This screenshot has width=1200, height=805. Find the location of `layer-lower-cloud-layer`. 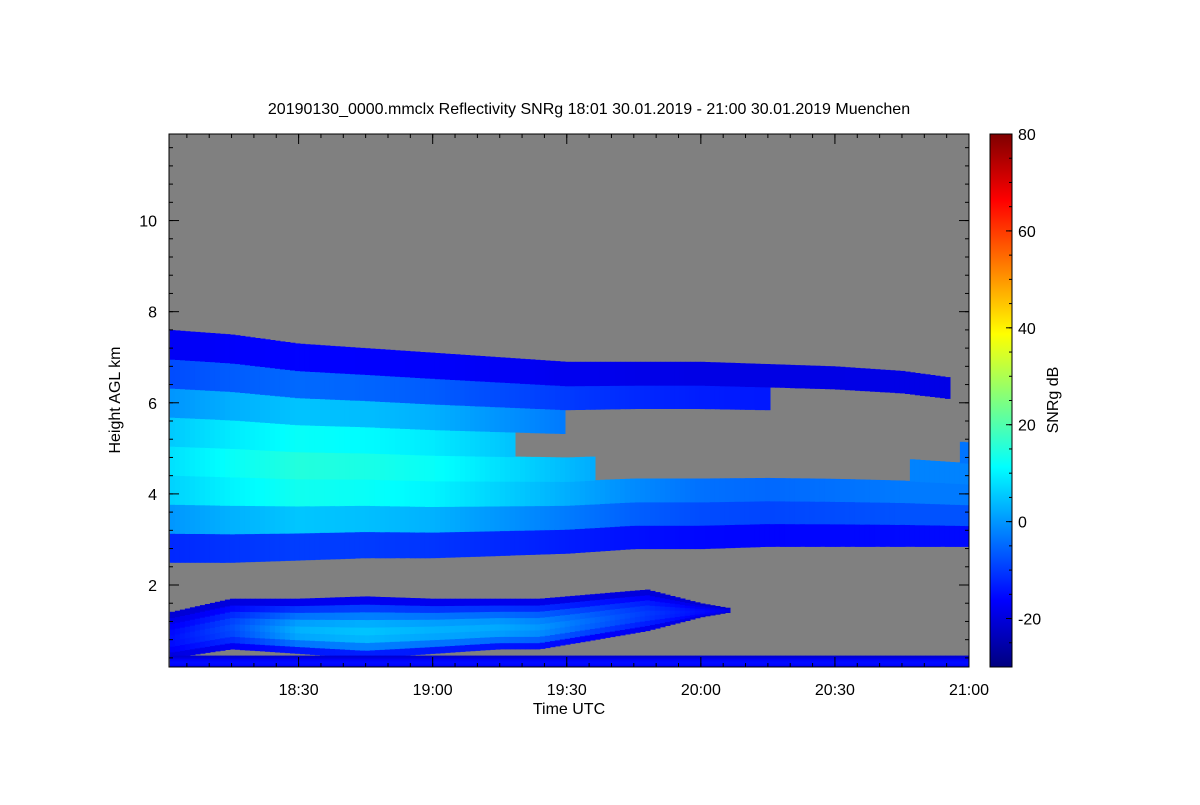

layer-lower-cloud-layer is located at coordinates (450, 624).